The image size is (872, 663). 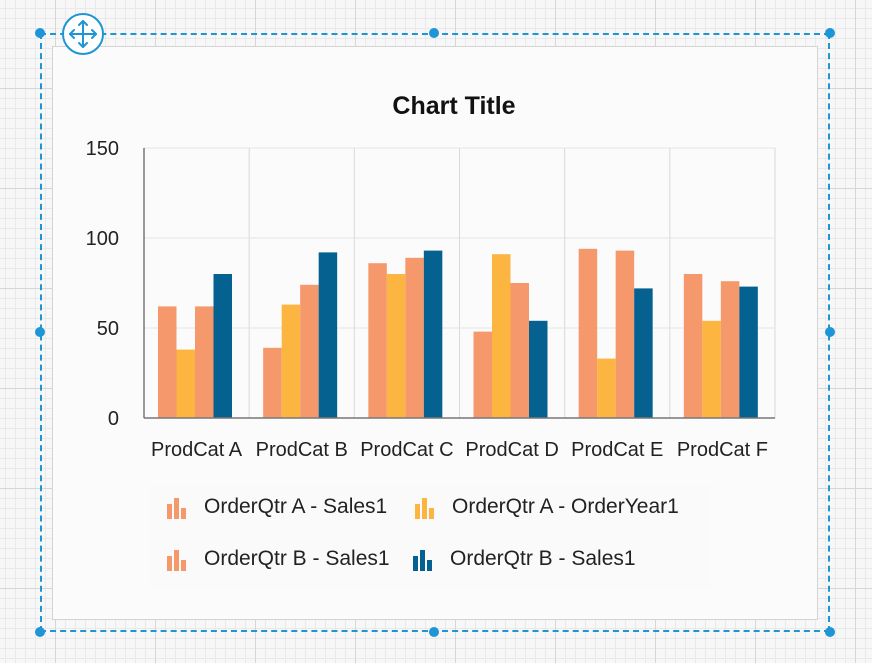 I want to click on resize-handle-top, so click(x=434, y=33).